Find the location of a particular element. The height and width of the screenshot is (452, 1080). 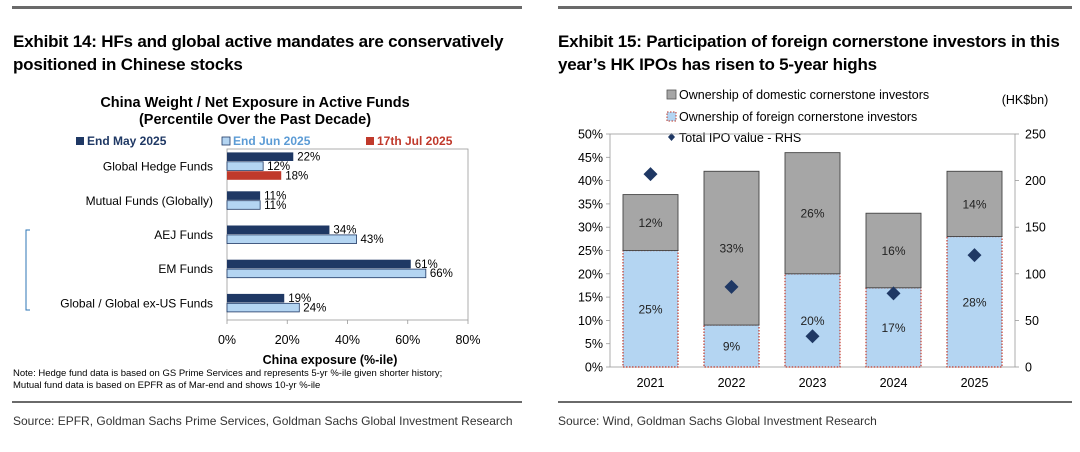

chart-legend: End May 2025 End Jun 2025 17th Jul 2025 is located at coordinates (264, 141).